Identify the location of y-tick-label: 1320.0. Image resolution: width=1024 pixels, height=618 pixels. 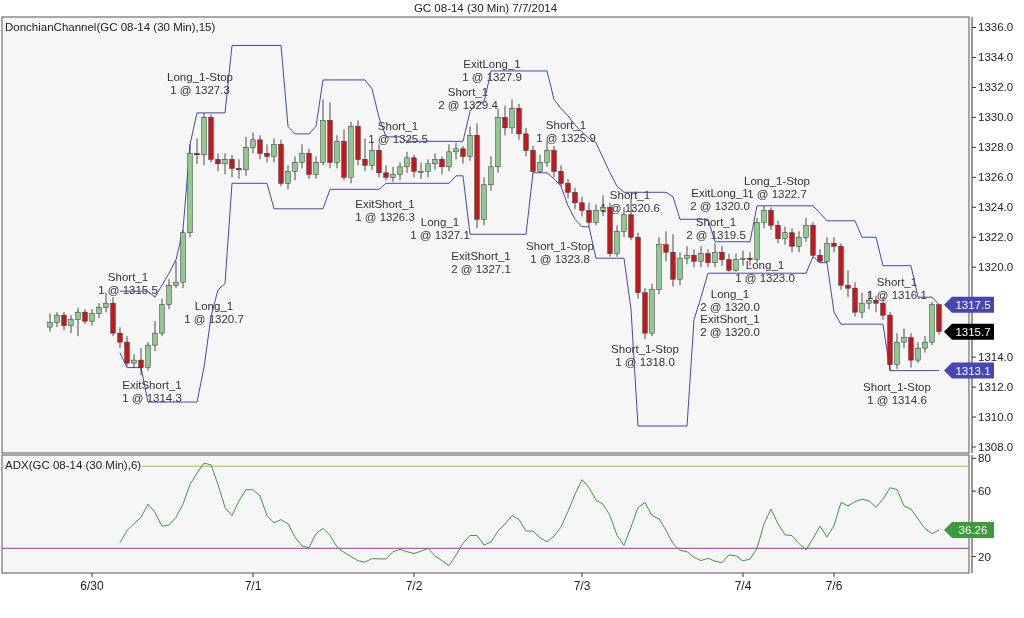
(996, 267).